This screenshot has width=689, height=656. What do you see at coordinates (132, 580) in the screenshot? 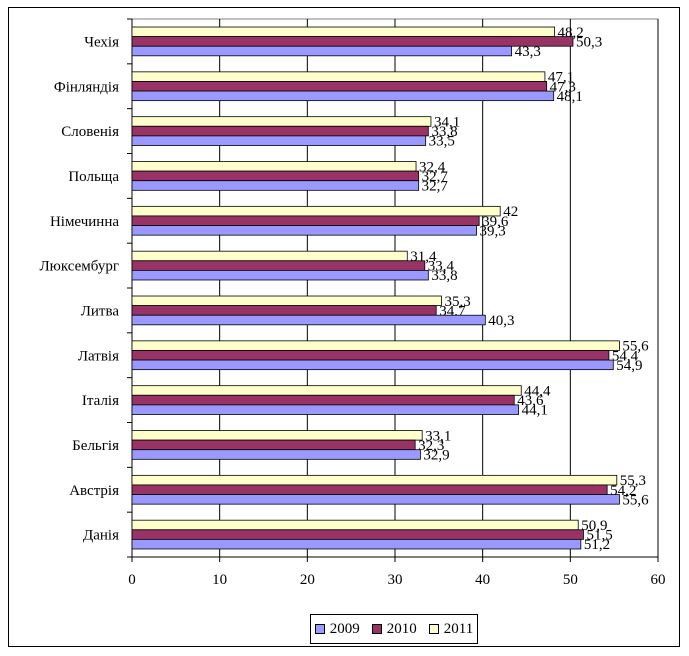
I see `x-tick-label: 0` at bounding box center [132, 580].